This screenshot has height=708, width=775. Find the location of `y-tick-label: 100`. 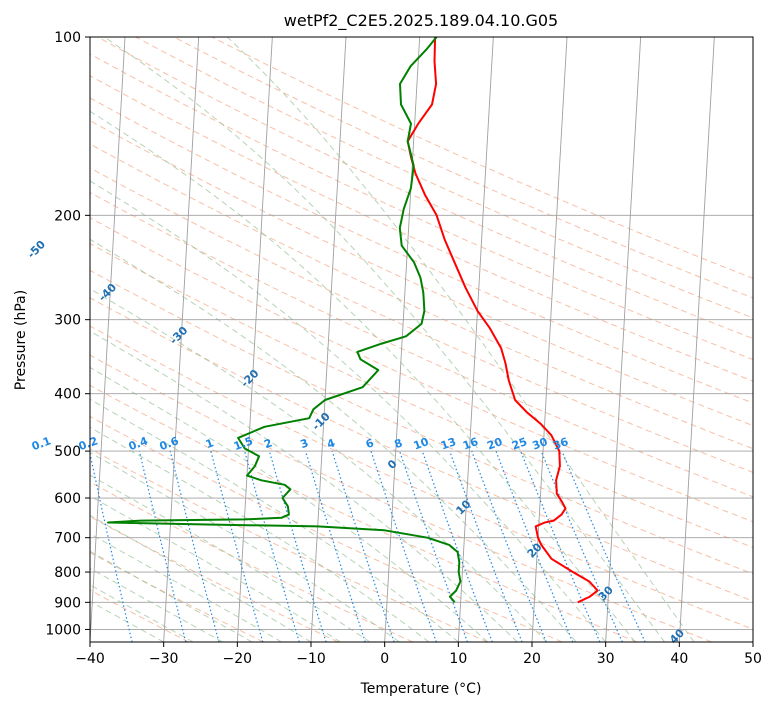

y-tick-label: 100 is located at coordinates (67, 38).